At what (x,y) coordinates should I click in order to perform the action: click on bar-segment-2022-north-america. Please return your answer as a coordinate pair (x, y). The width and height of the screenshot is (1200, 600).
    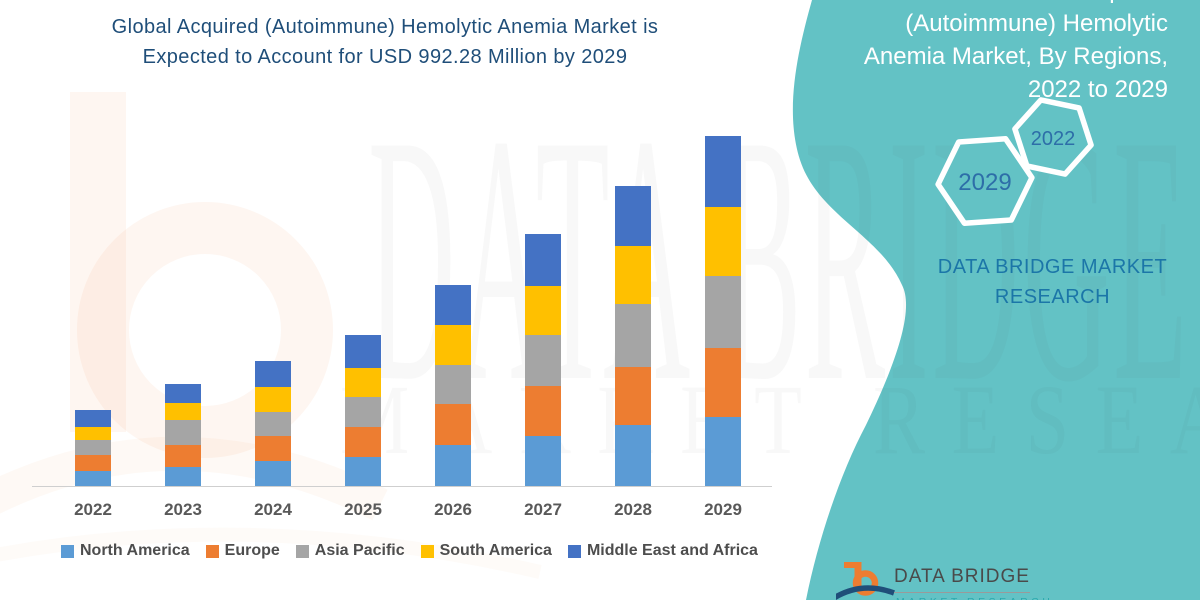
    Looking at the image, I should click on (93, 478).